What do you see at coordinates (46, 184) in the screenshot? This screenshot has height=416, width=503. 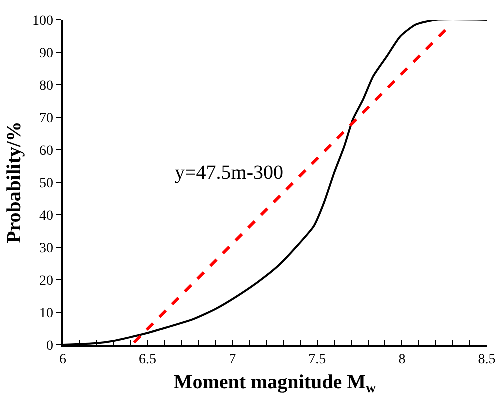 I see `y-tick-label: 50` at bounding box center [46, 184].